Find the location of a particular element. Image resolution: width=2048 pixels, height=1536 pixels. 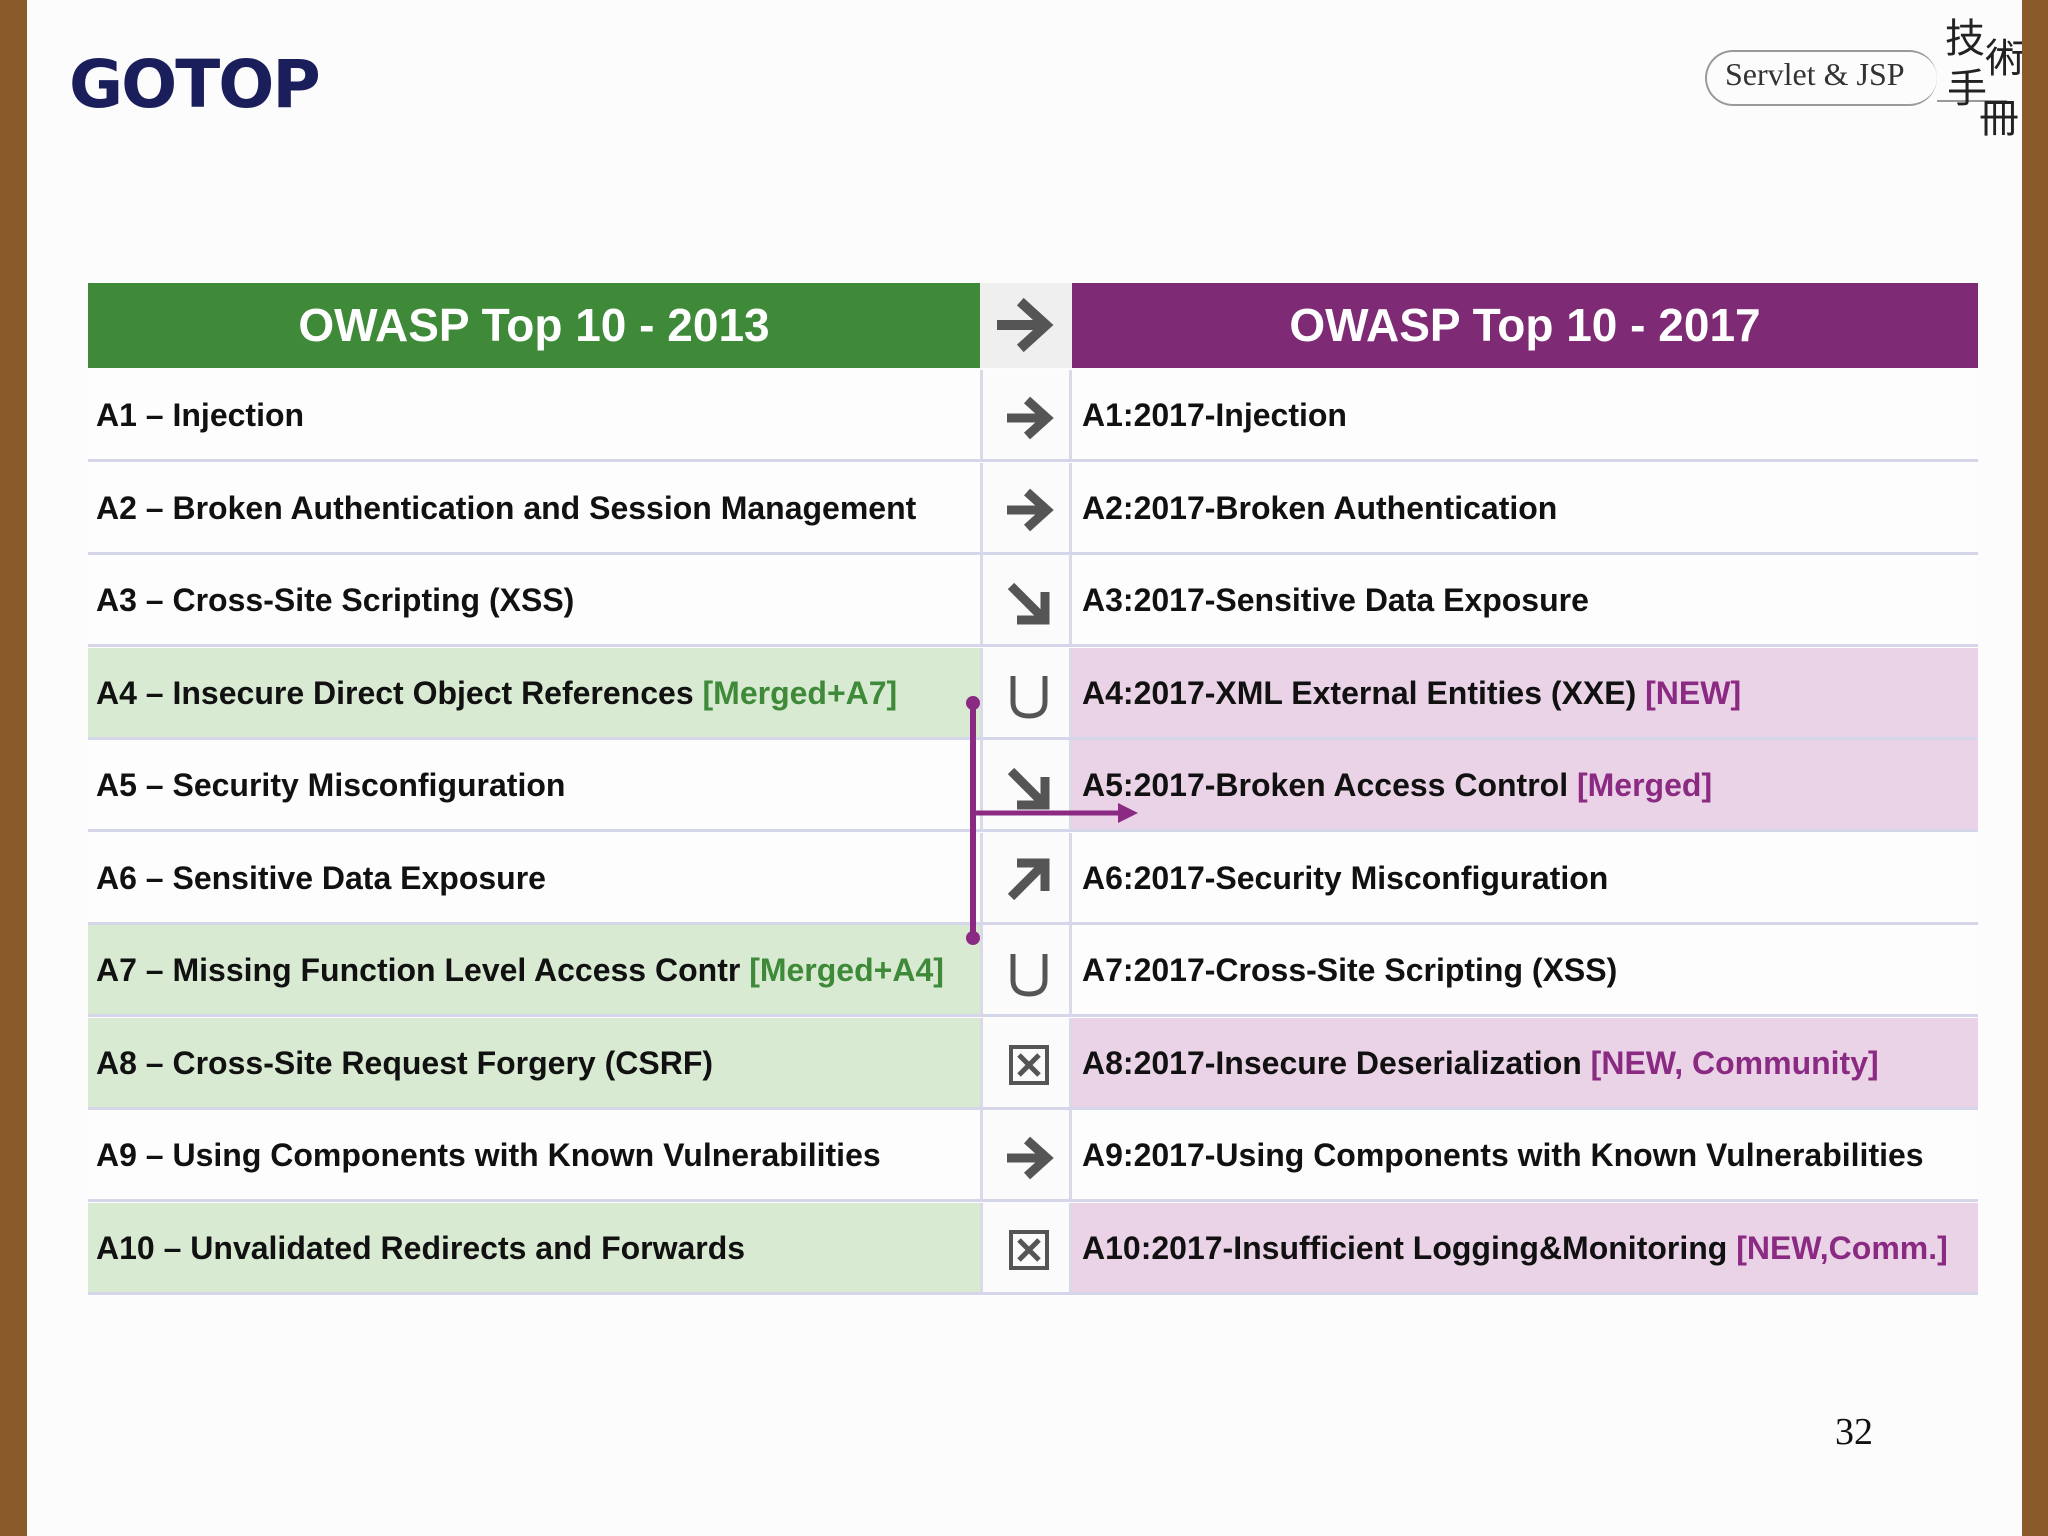

header-2013: OWASP Top 10 - 2013 is located at coordinates (534, 325).